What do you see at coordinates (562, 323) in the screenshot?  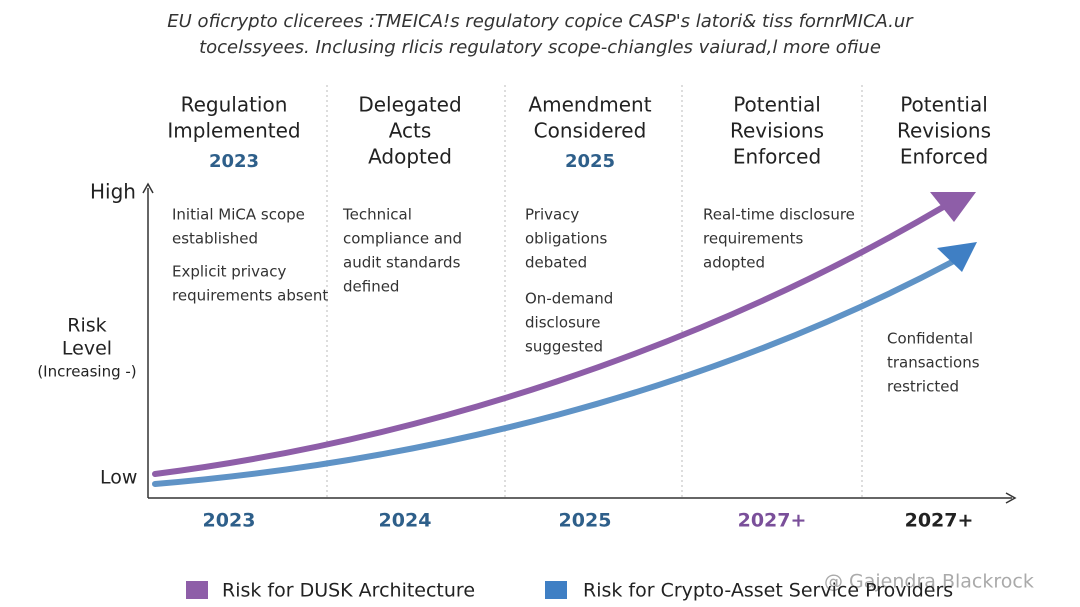 I see `column-note: disclosure` at bounding box center [562, 323].